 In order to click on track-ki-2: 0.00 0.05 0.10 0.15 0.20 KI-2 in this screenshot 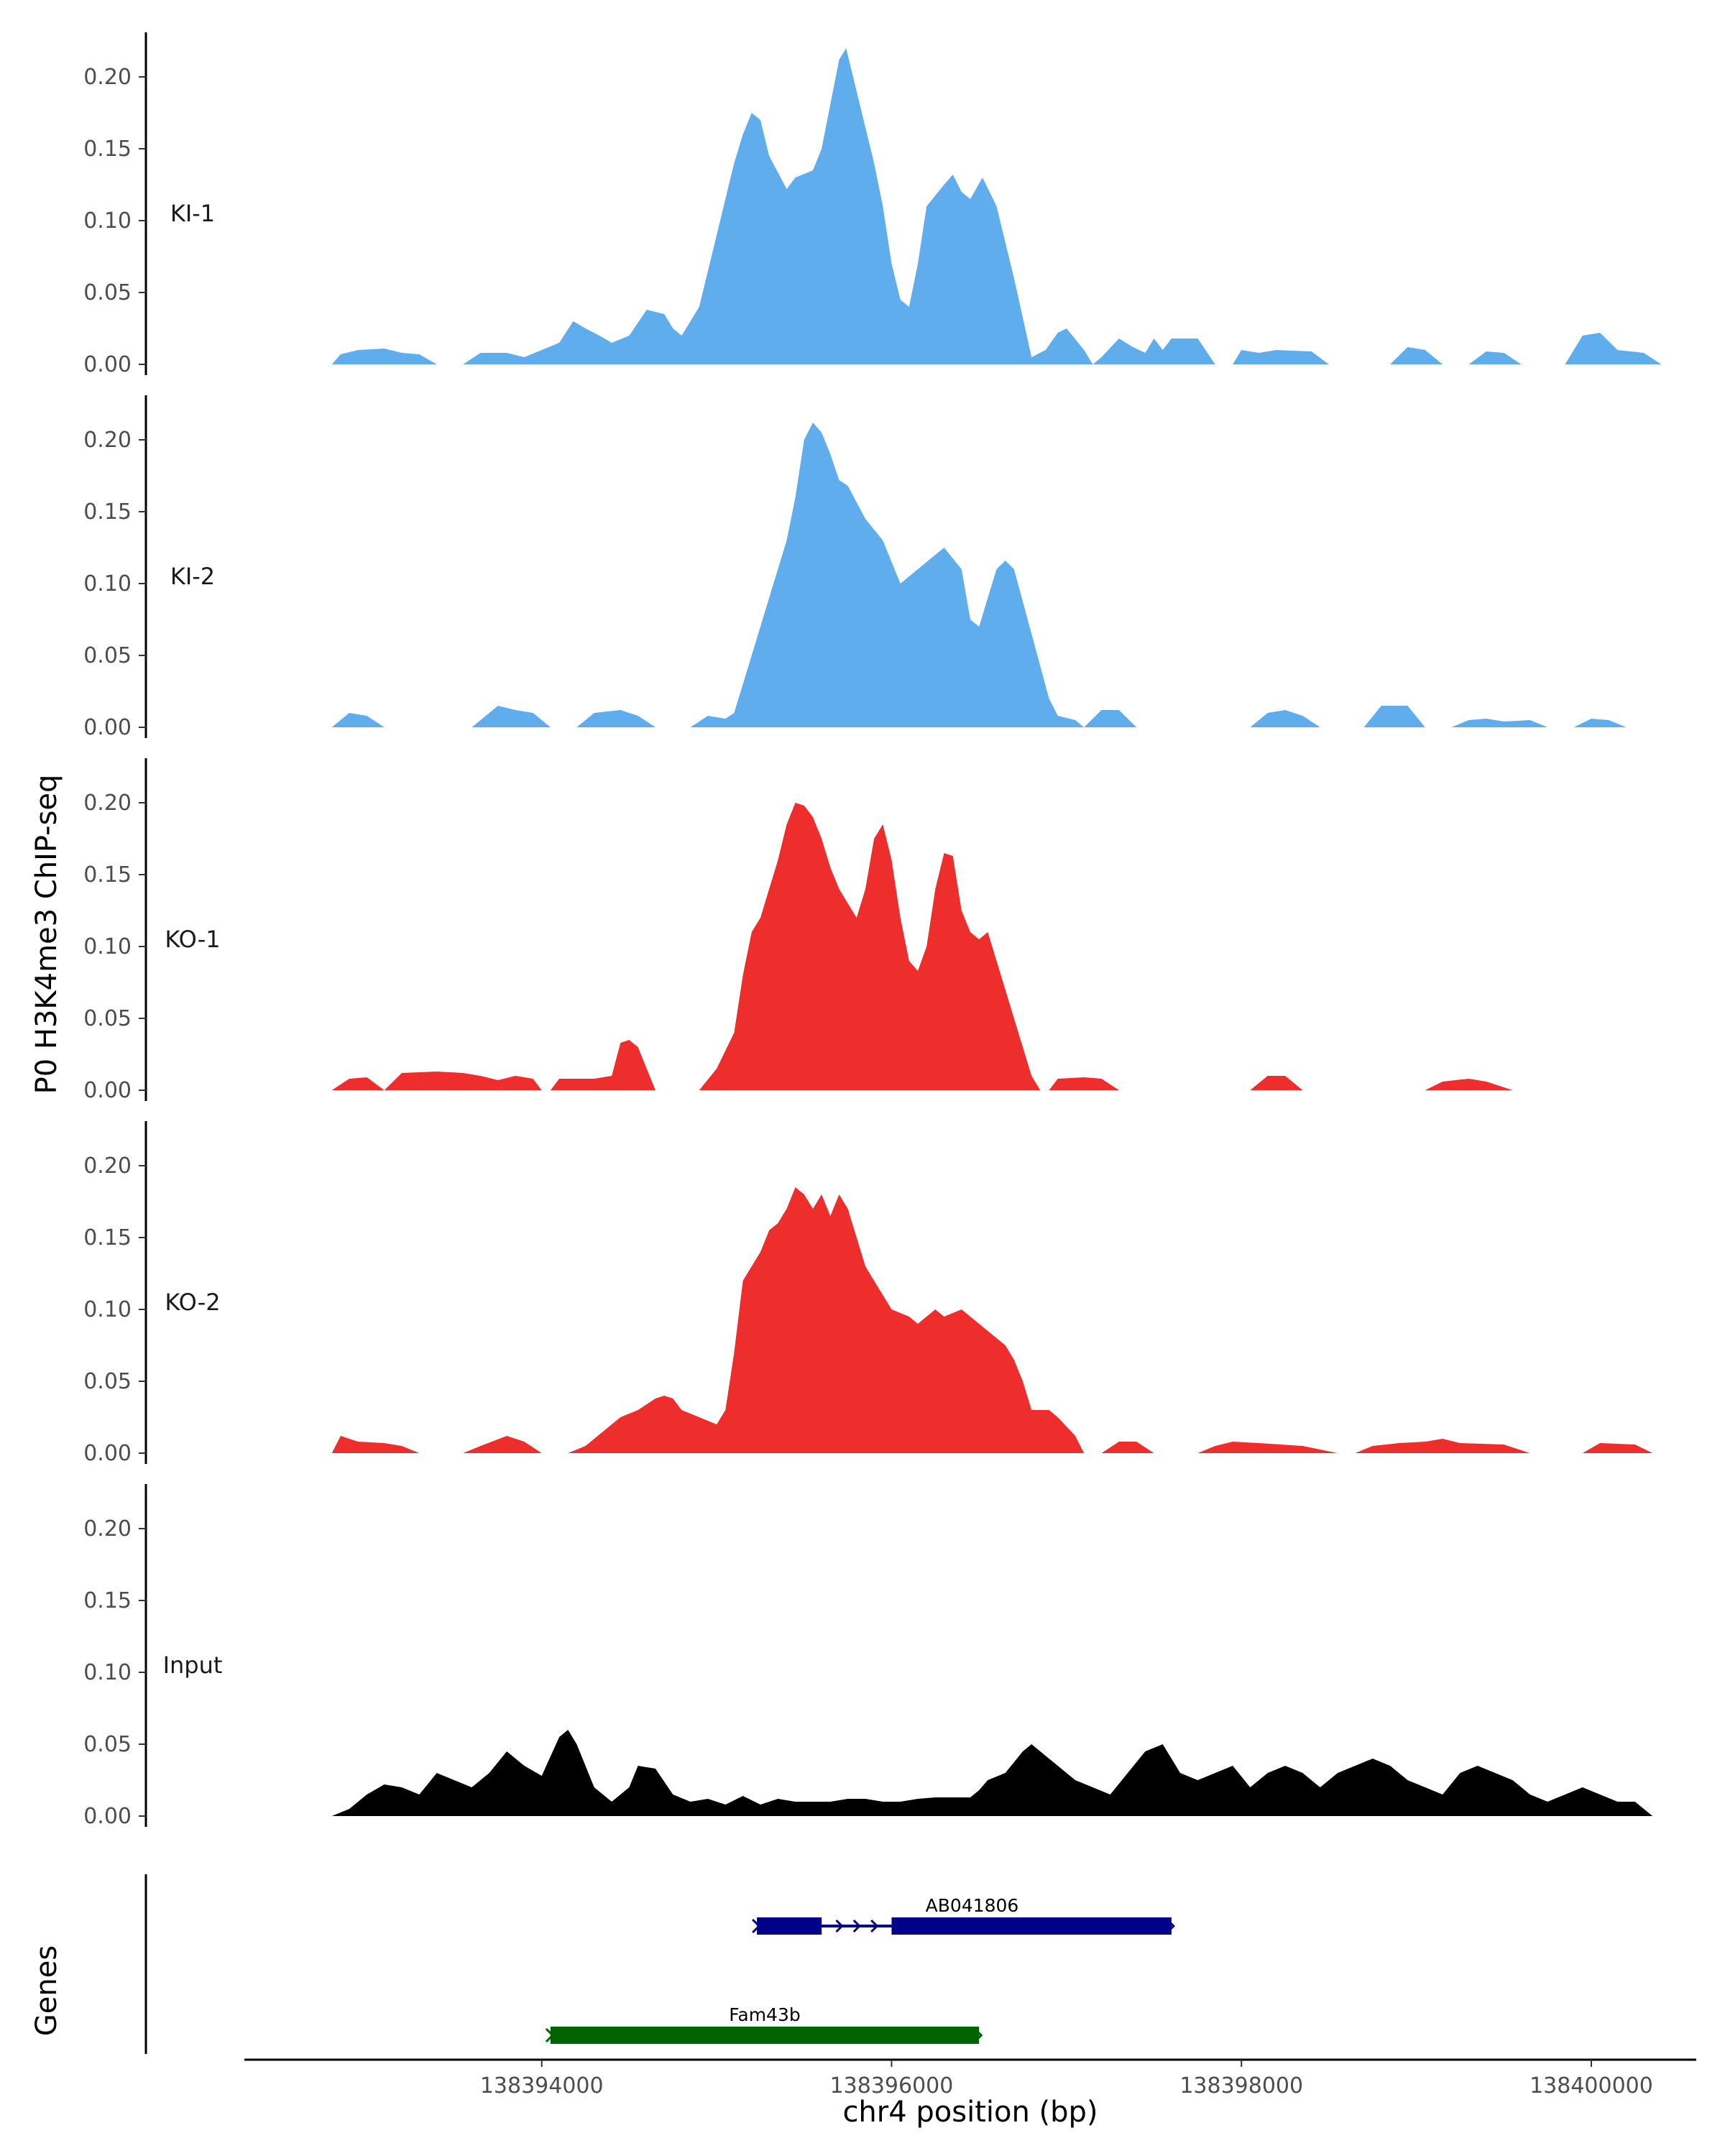, I will do `click(855, 567)`.